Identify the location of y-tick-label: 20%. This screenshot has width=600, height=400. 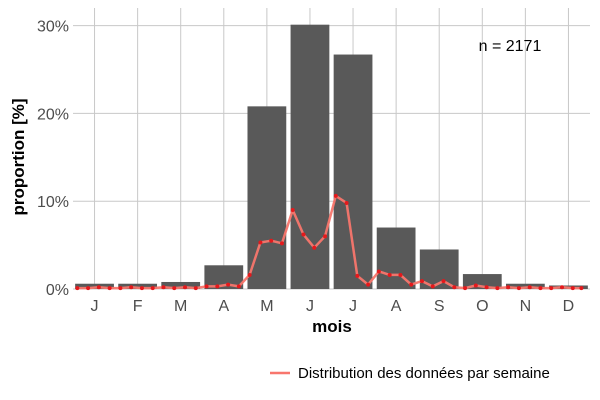
(53, 114).